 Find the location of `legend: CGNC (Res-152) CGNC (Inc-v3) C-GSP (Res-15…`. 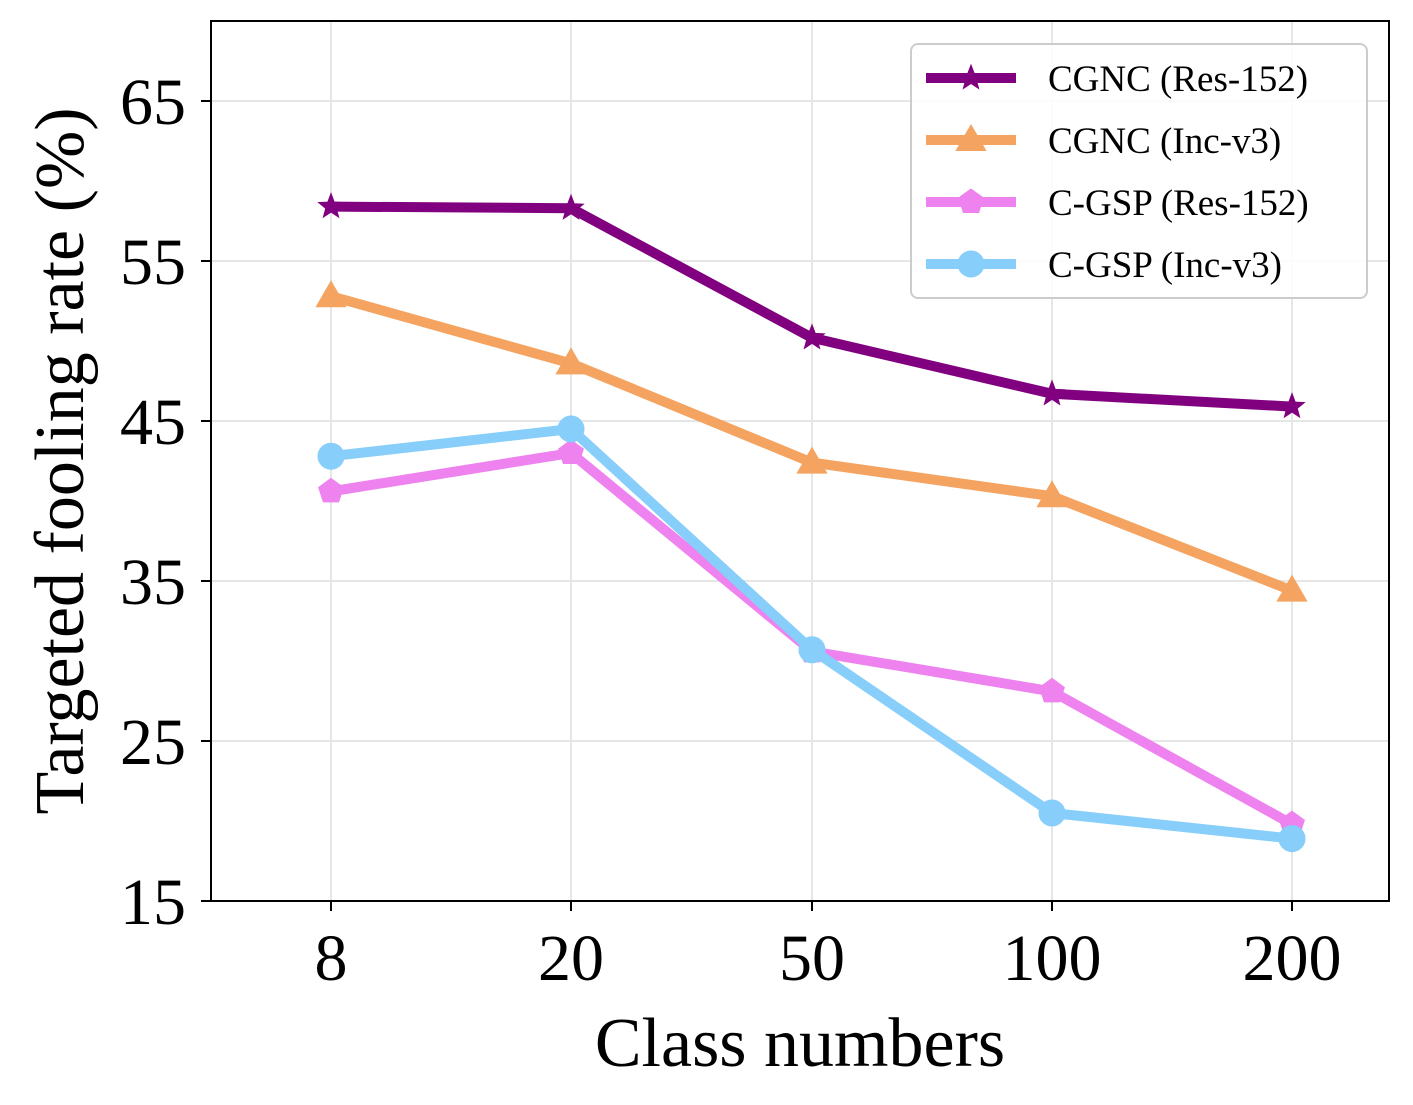

legend: CGNC (Res-152) CGNC (Inc-v3) C-GSP (Res-15… is located at coordinates (1139, 171).